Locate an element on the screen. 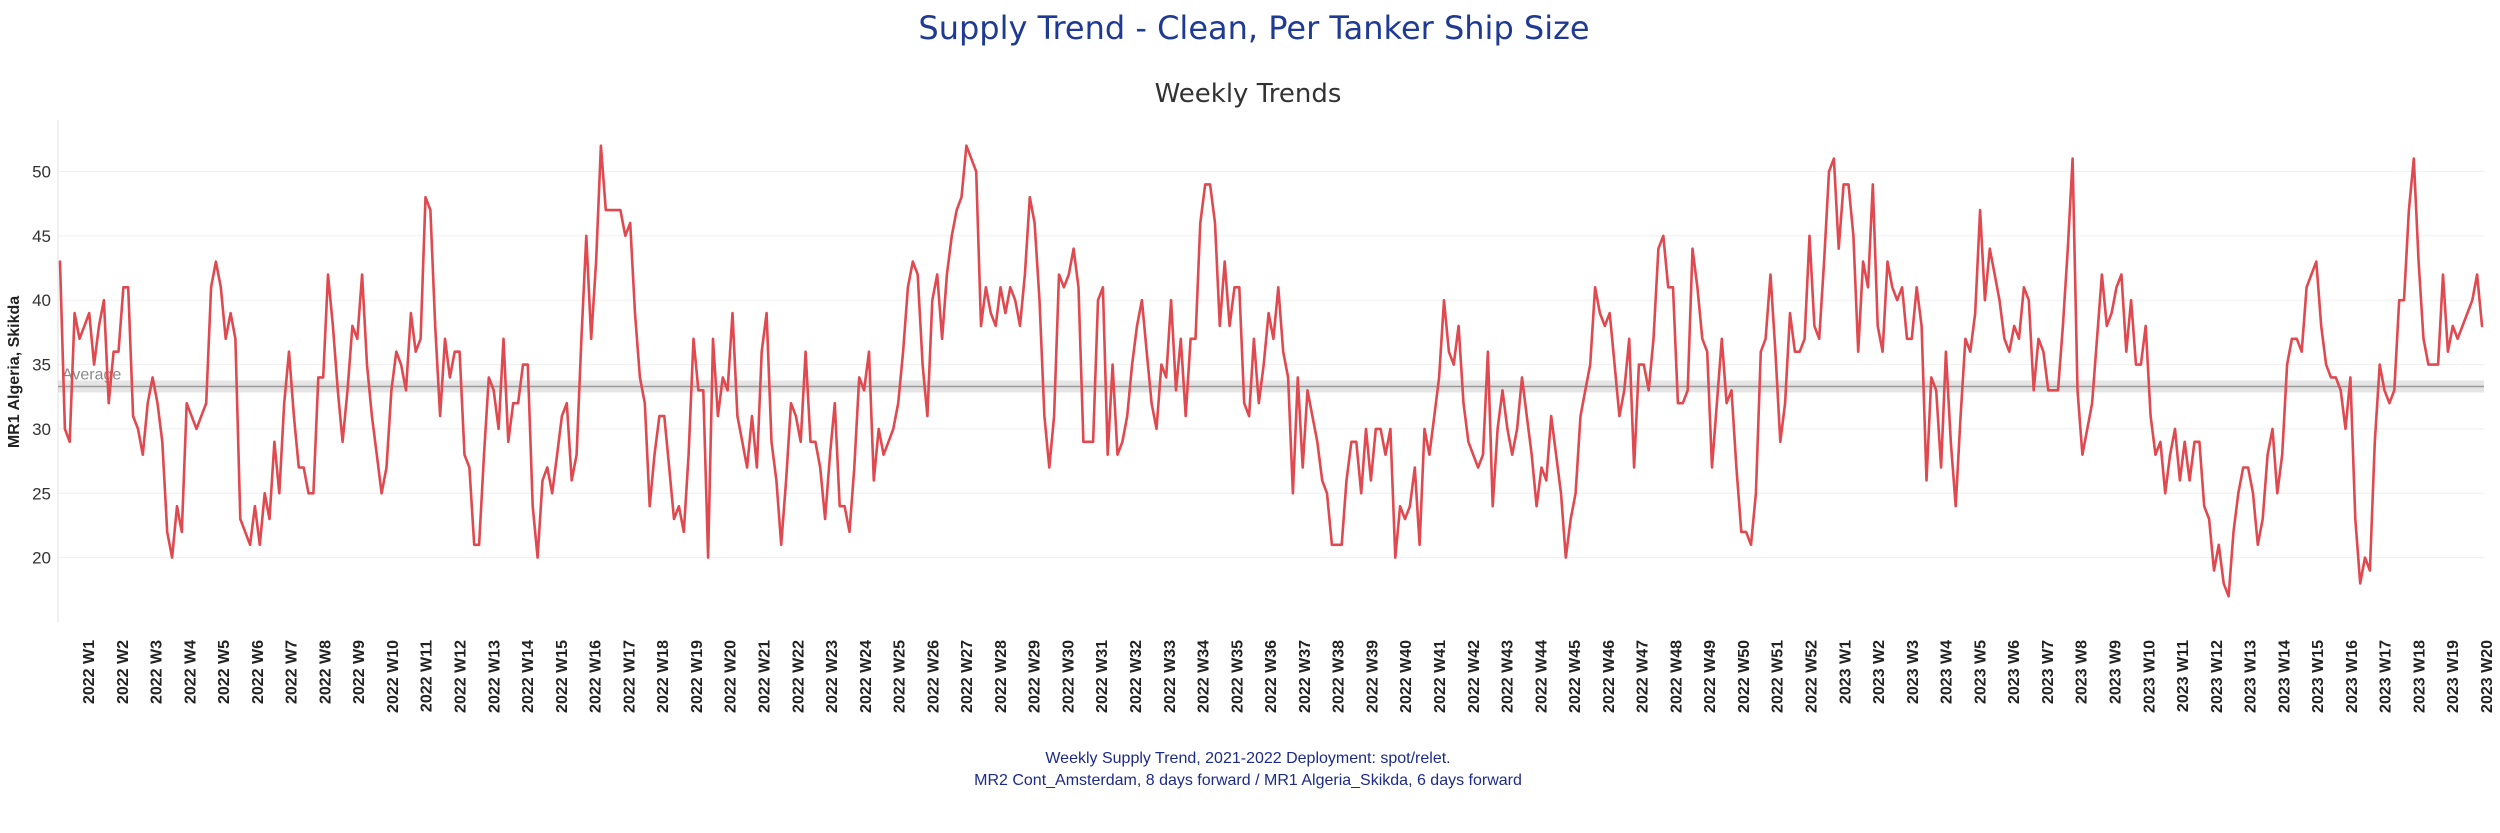  x-tick-label: 2022 W8 is located at coordinates (325, 672).